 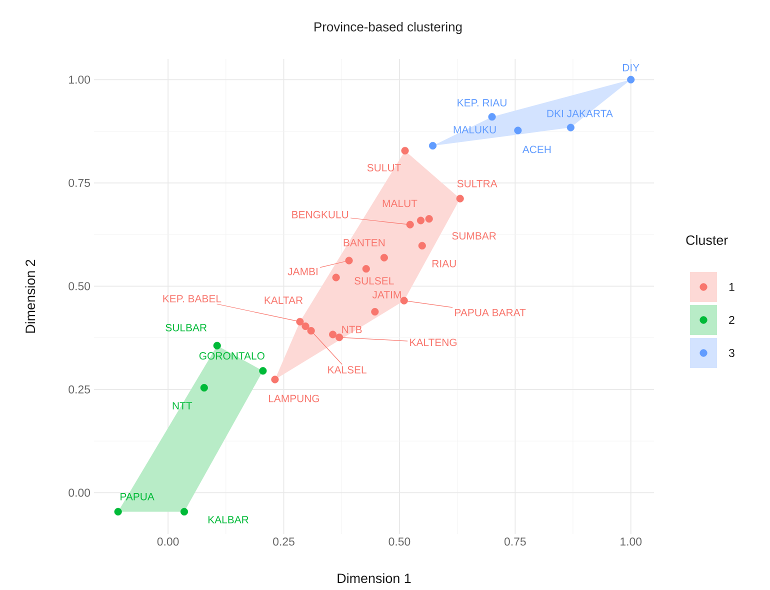 I want to click on annotation: KALTAR, so click(x=283, y=300).